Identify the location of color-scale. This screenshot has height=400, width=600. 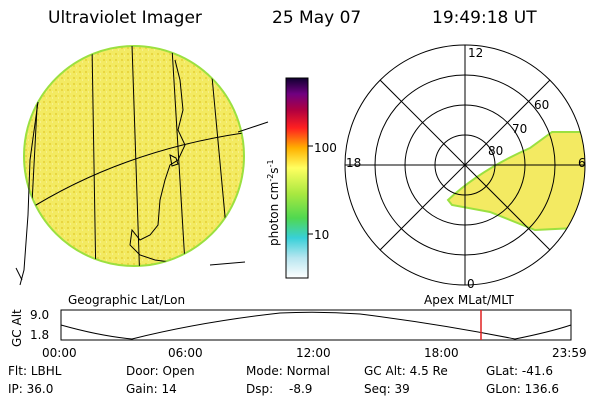
(299, 178).